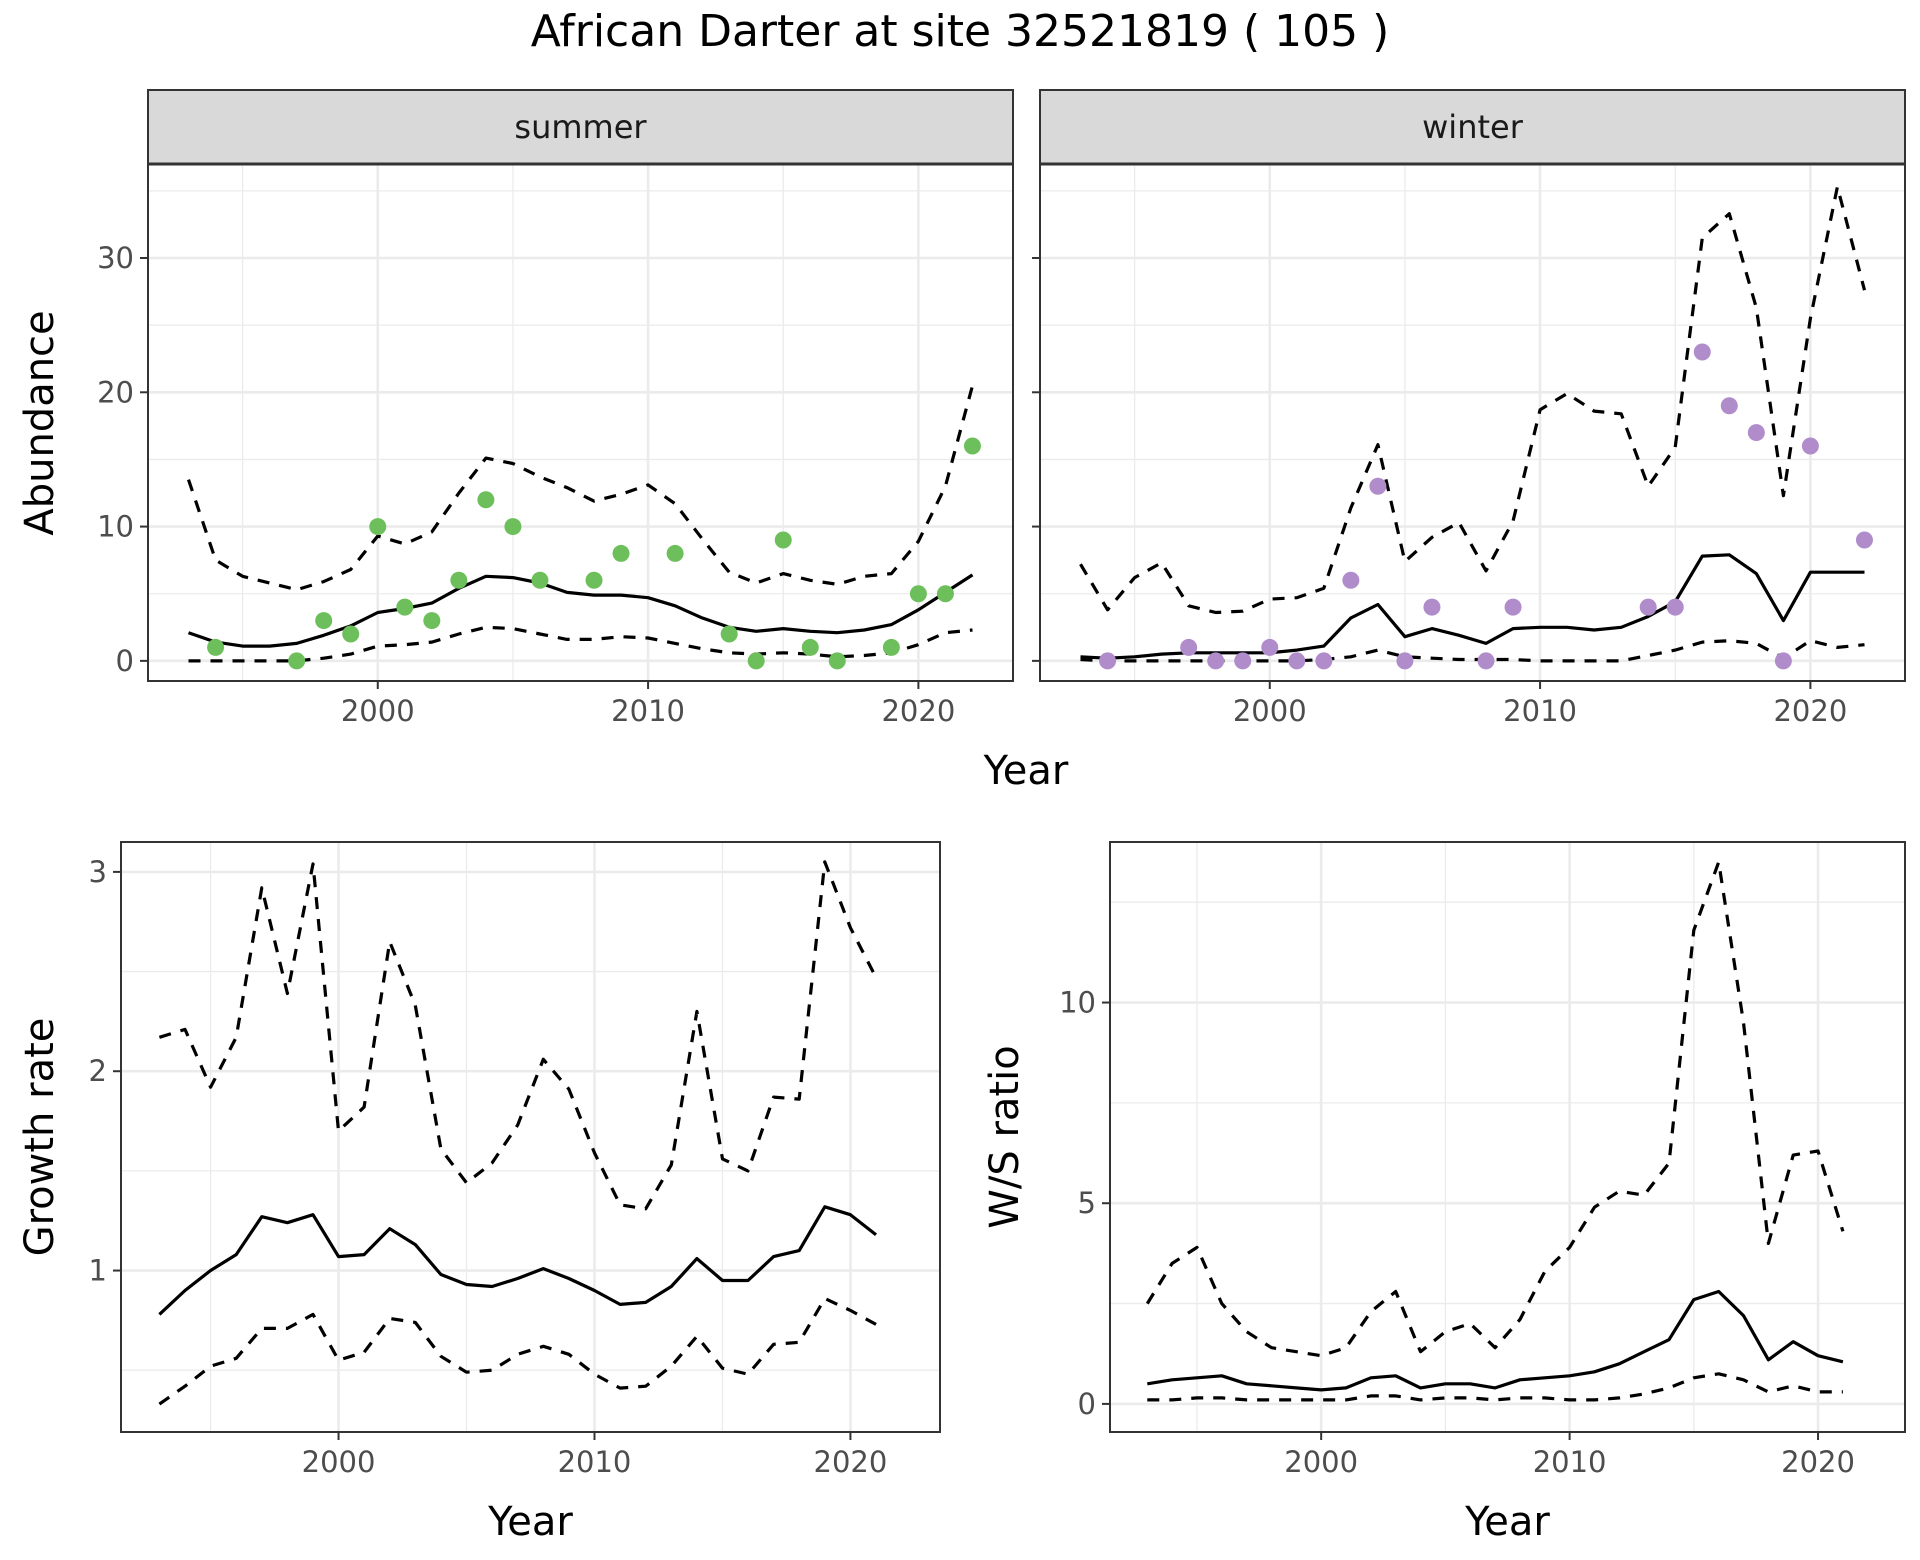  Describe the element at coordinates (1087, 1203) in the screenshot. I see `y-tick-label: 5` at that location.